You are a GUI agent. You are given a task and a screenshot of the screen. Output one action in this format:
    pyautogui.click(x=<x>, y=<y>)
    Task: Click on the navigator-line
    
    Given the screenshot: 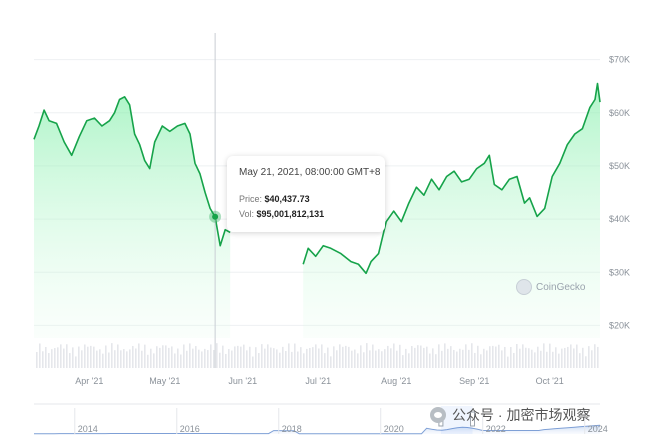 What is the action you would take?
    pyautogui.click(x=317, y=429)
    